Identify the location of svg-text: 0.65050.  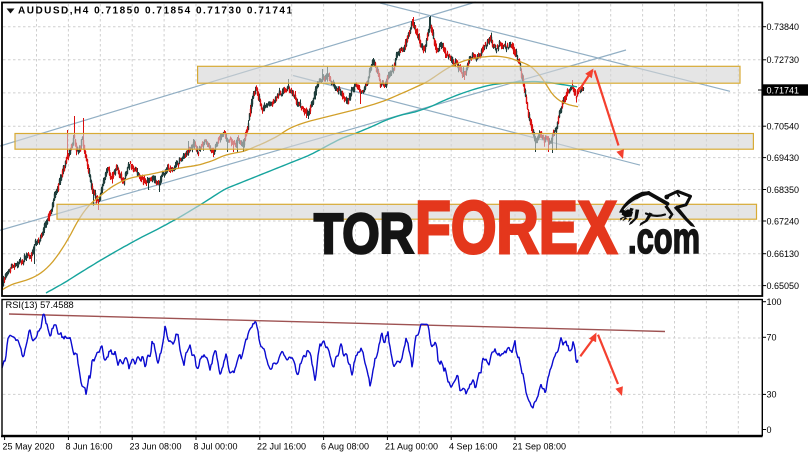
(783, 286).